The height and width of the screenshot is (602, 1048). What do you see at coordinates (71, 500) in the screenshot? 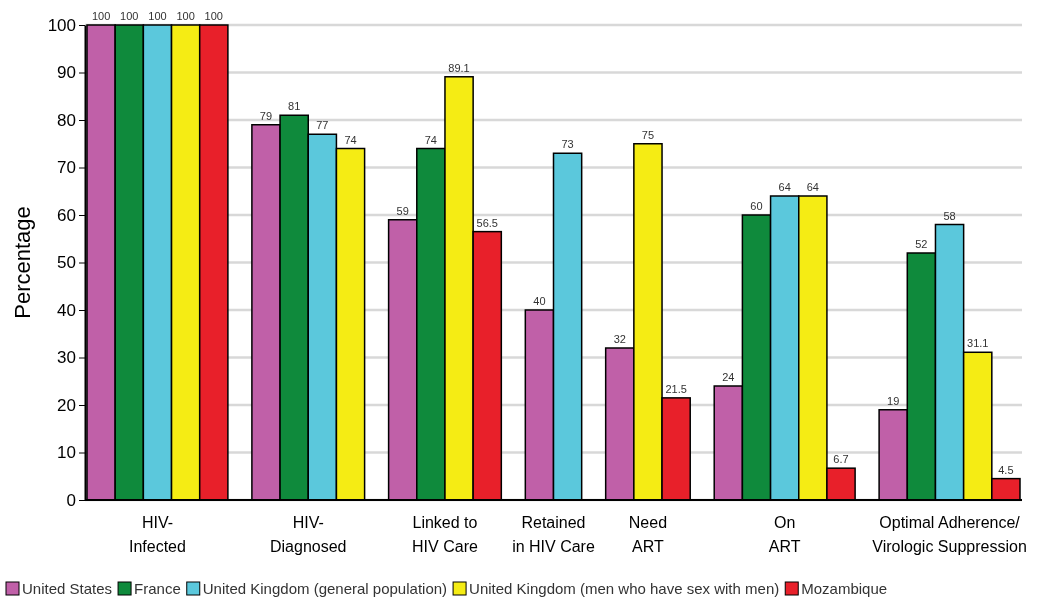
I see `y-tick-label: 0` at bounding box center [71, 500].